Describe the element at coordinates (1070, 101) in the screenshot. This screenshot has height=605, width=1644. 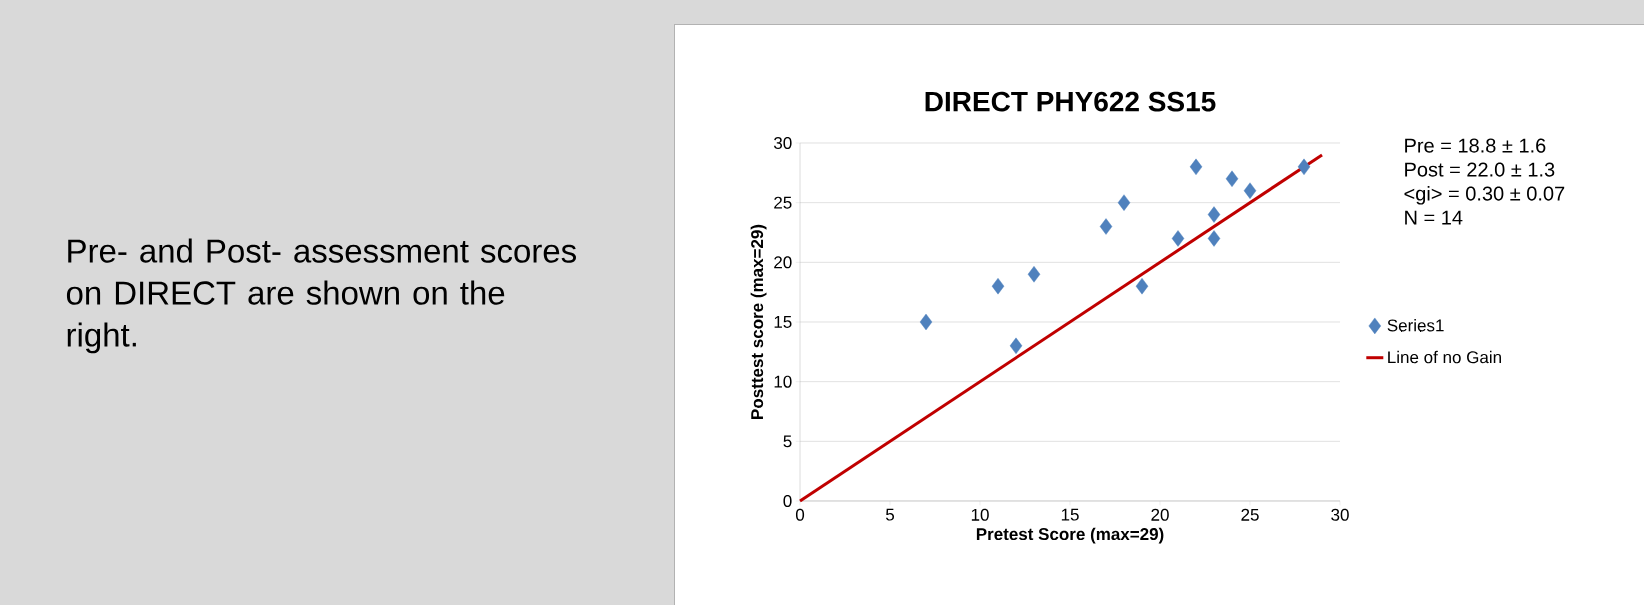
I see `chart-title: DIRECT PHY622 SS15` at that location.